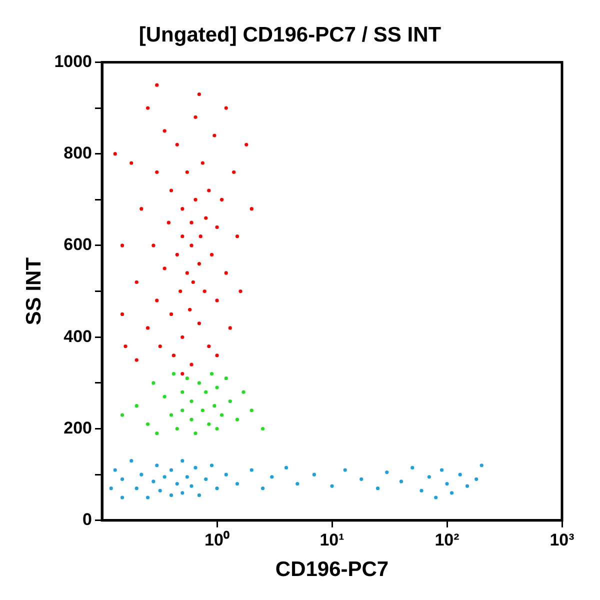 The height and width of the screenshot is (600, 600). I want to click on y-axis-title: SS INT, so click(34, 291).